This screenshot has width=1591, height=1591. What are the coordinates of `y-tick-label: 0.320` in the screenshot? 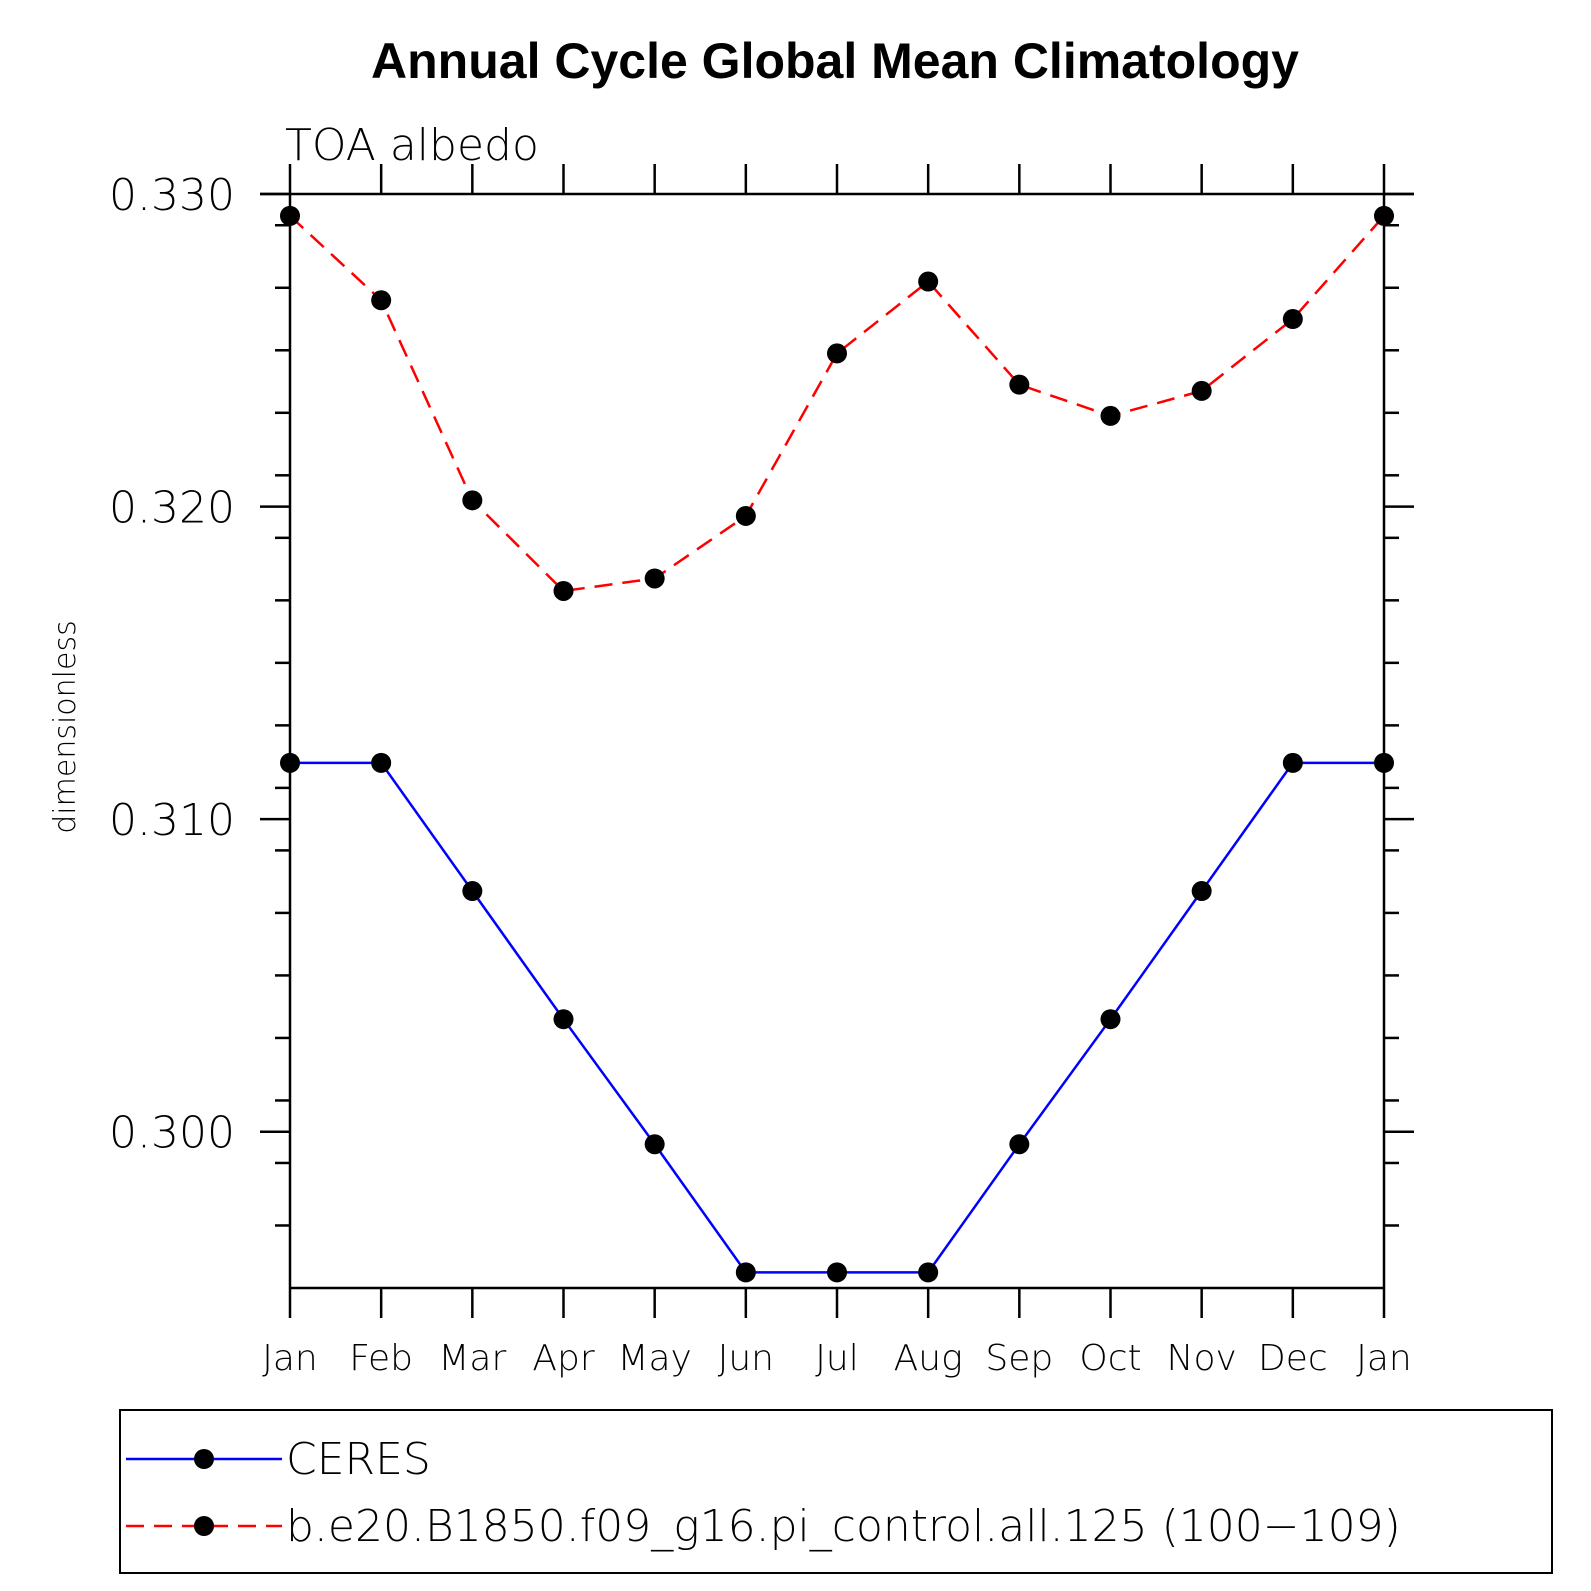 It's located at (172, 508).